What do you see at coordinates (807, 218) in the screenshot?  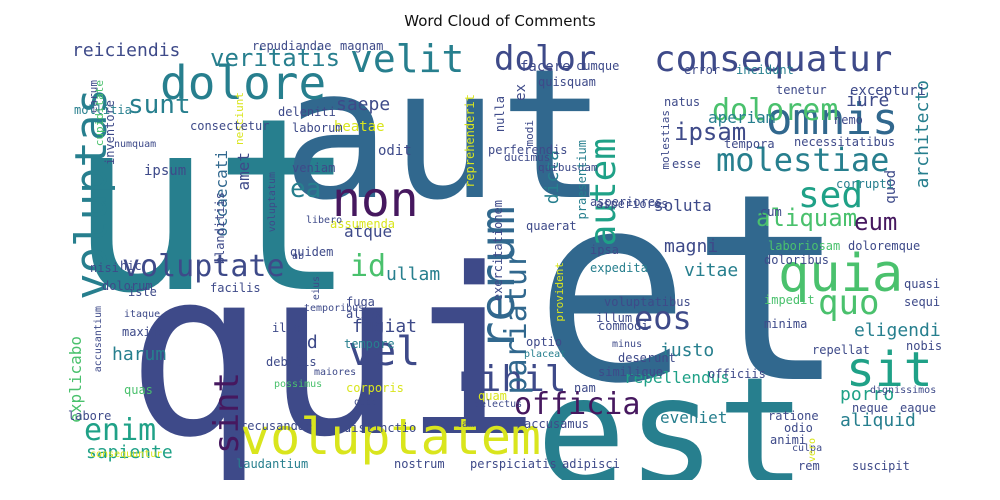 I see `word-aliquam: aliquam` at bounding box center [807, 218].